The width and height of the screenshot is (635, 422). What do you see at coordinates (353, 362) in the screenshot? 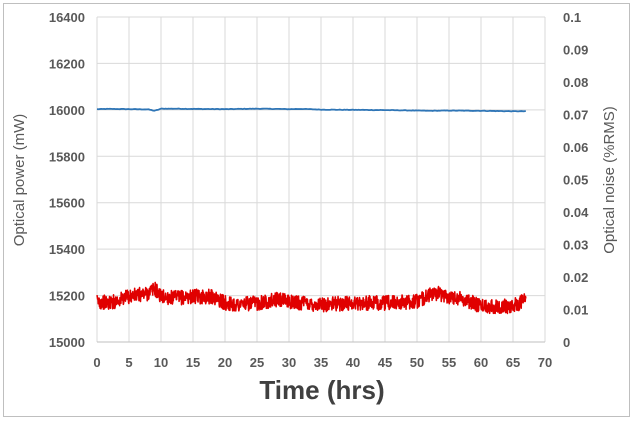
I see `x-tick-label: 40` at bounding box center [353, 362].